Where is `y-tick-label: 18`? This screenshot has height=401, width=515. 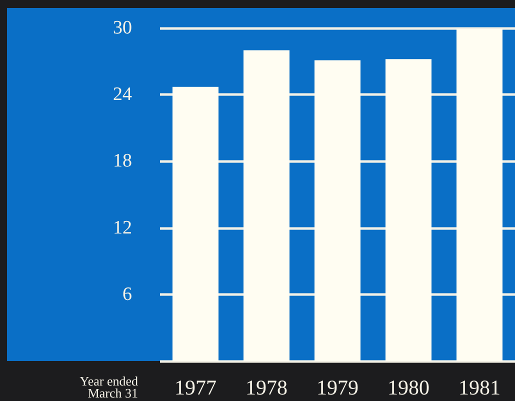
y-tick-label: 18 is located at coordinates (122, 161).